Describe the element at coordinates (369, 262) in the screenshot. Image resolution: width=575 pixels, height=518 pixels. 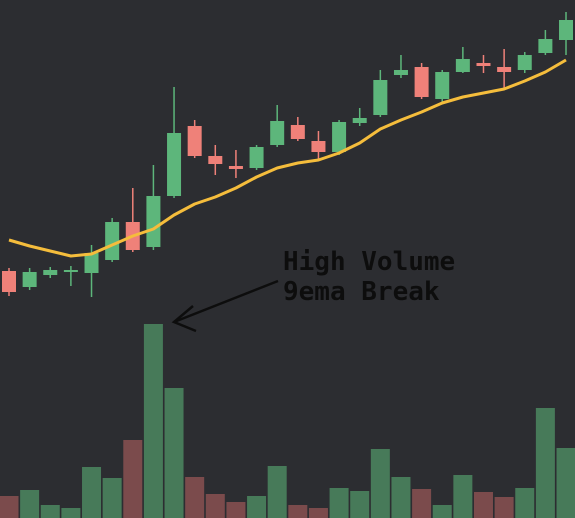
I see `annotation-line: High Volume` at that location.